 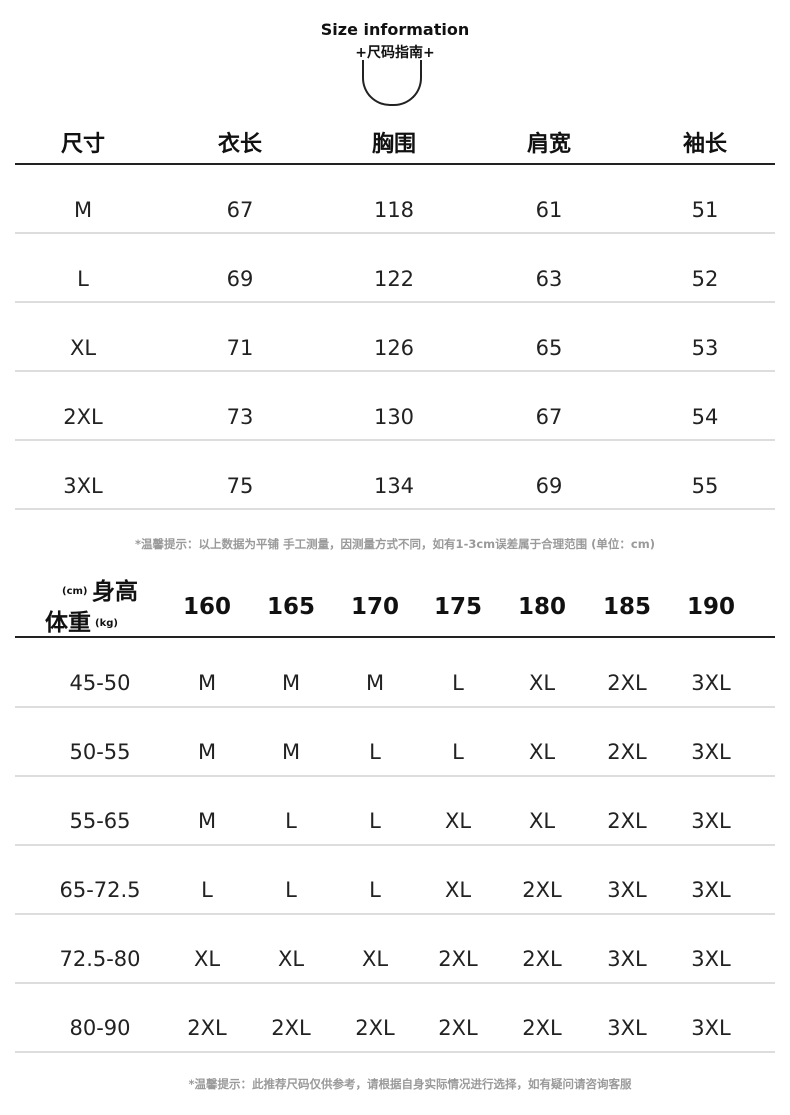 What do you see at coordinates (542, 607) in the screenshot?
I see `height-header: 180` at bounding box center [542, 607].